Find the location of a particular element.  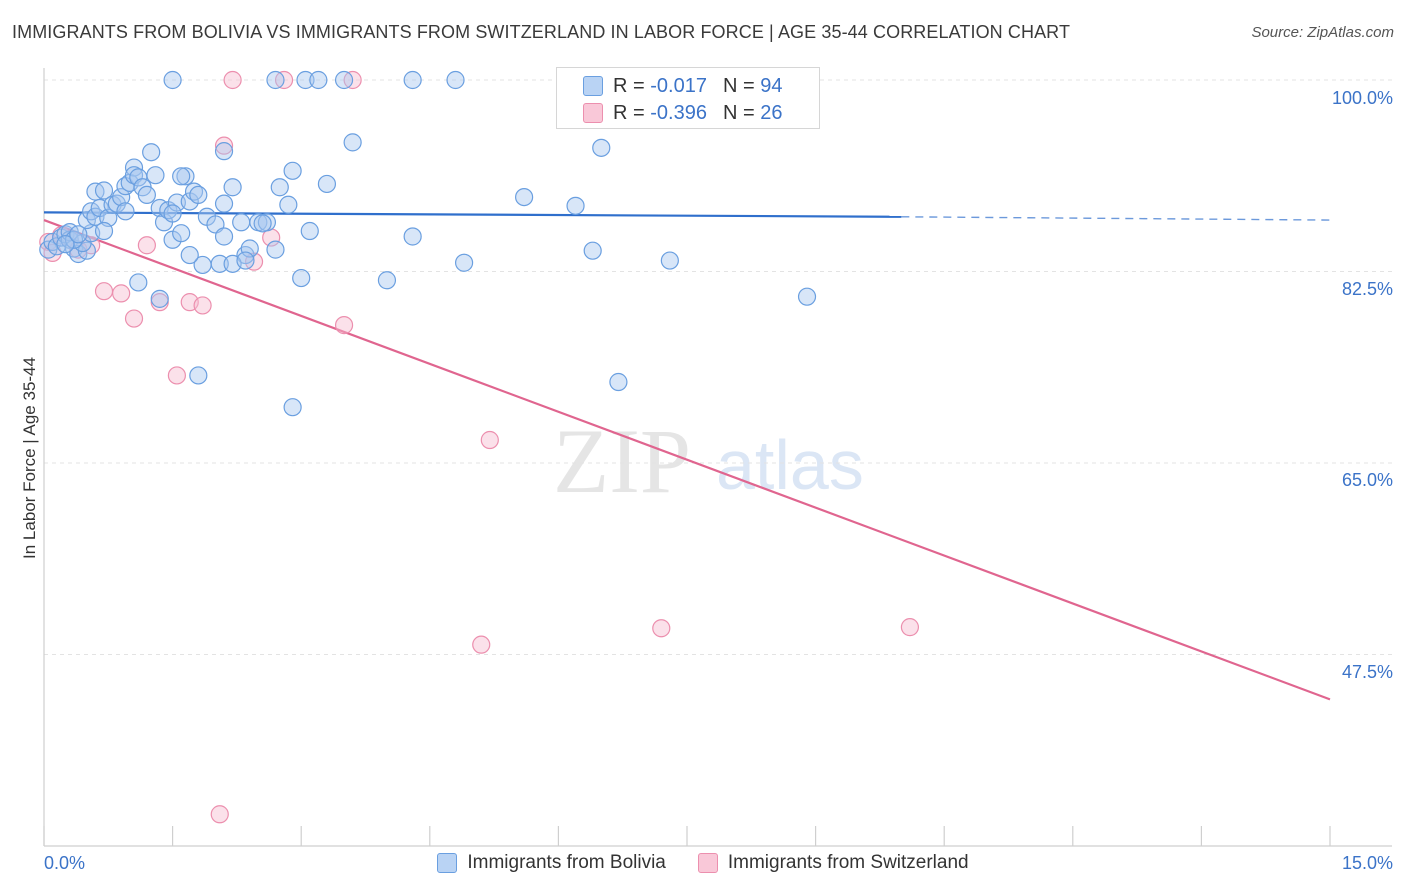

watermark: ZIP atlas is located at coordinates (708, 461).